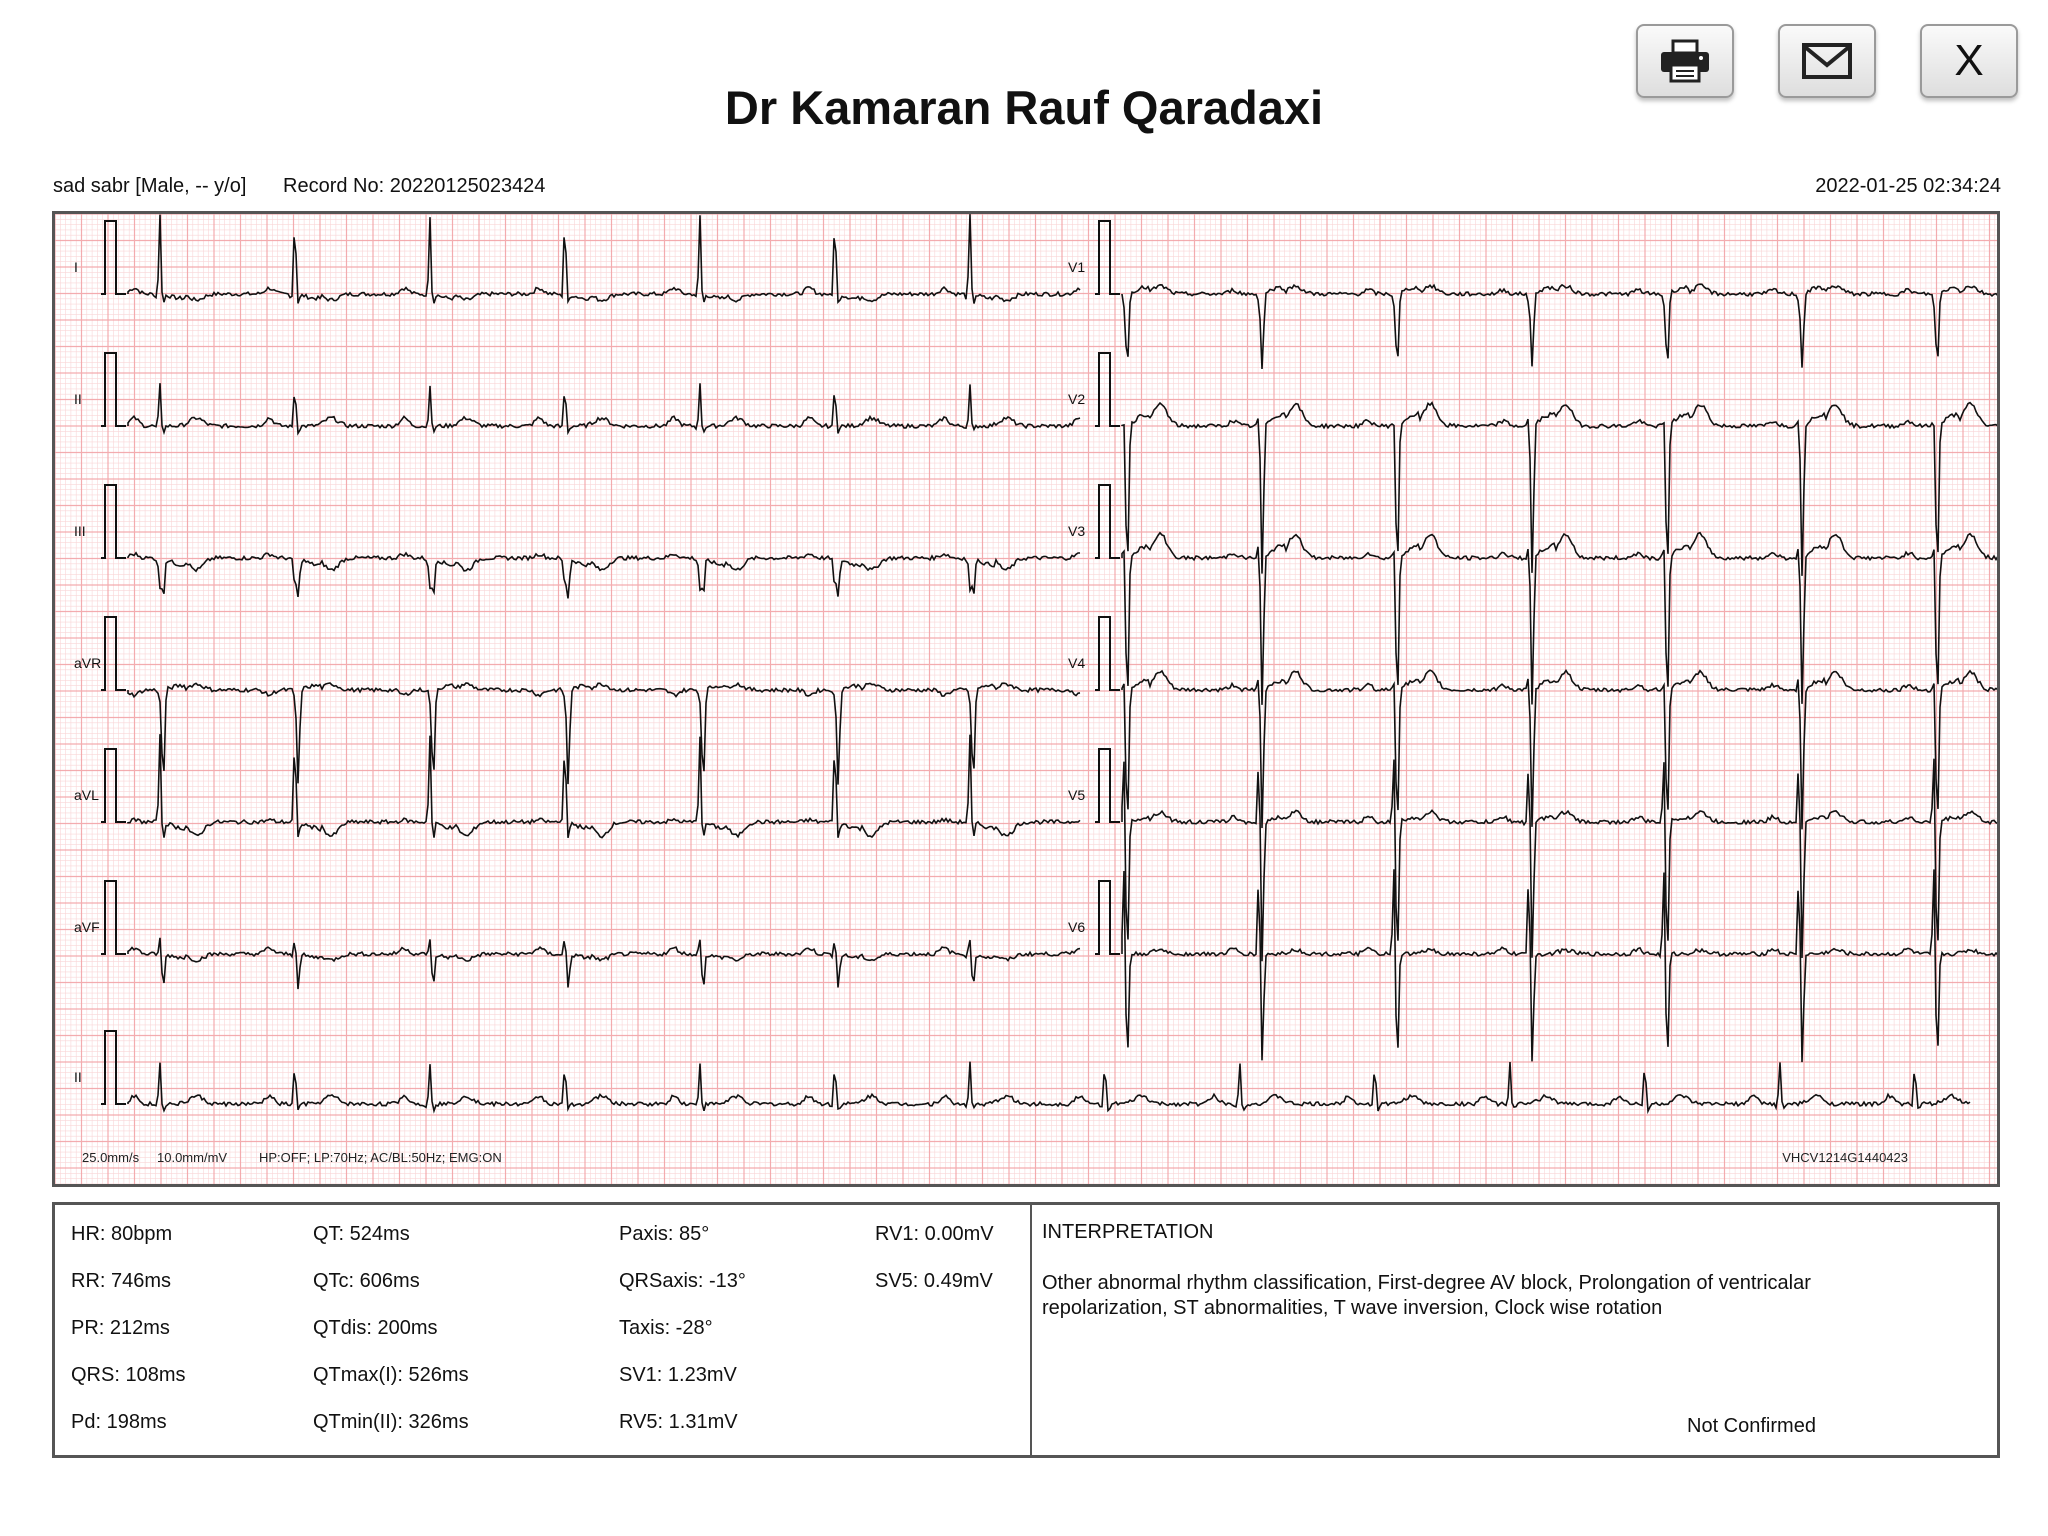 The height and width of the screenshot is (1536, 2048). I want to click on measurement-item: QRSaxis: -13°, so click(682, 1281).